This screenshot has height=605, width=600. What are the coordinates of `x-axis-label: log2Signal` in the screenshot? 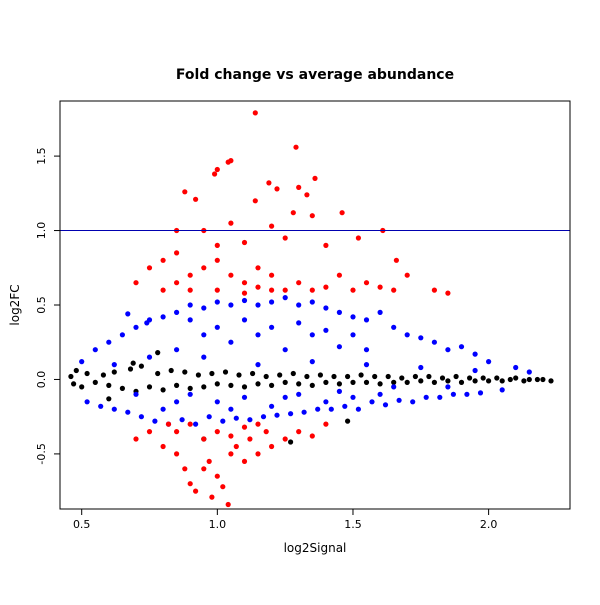 It's located at (315, 548).